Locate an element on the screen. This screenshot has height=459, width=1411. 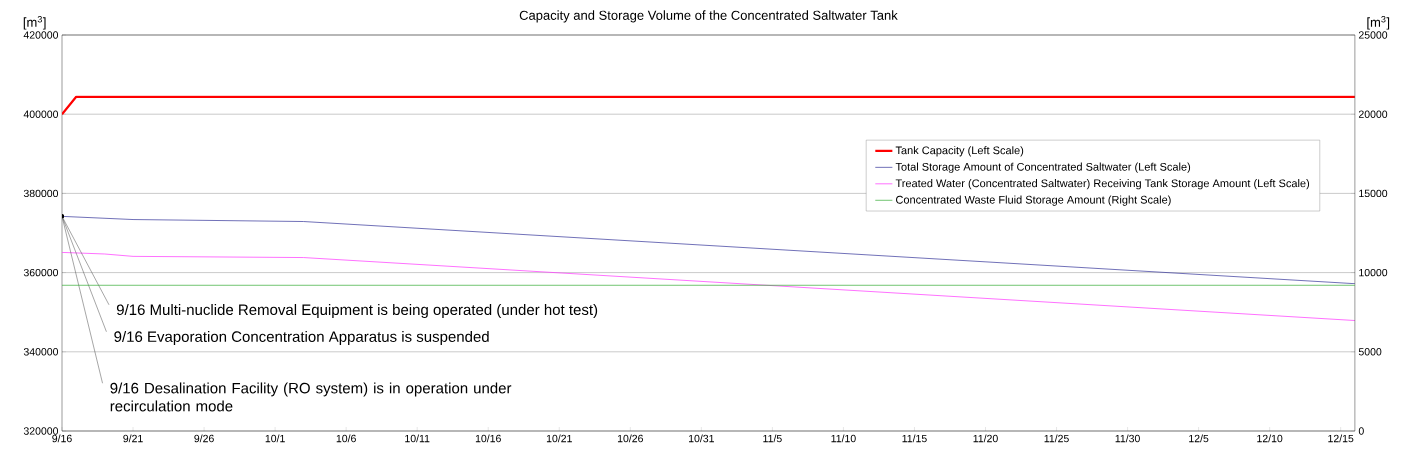
x-tick-label: 11/5 is located at coordinates (772, 438).